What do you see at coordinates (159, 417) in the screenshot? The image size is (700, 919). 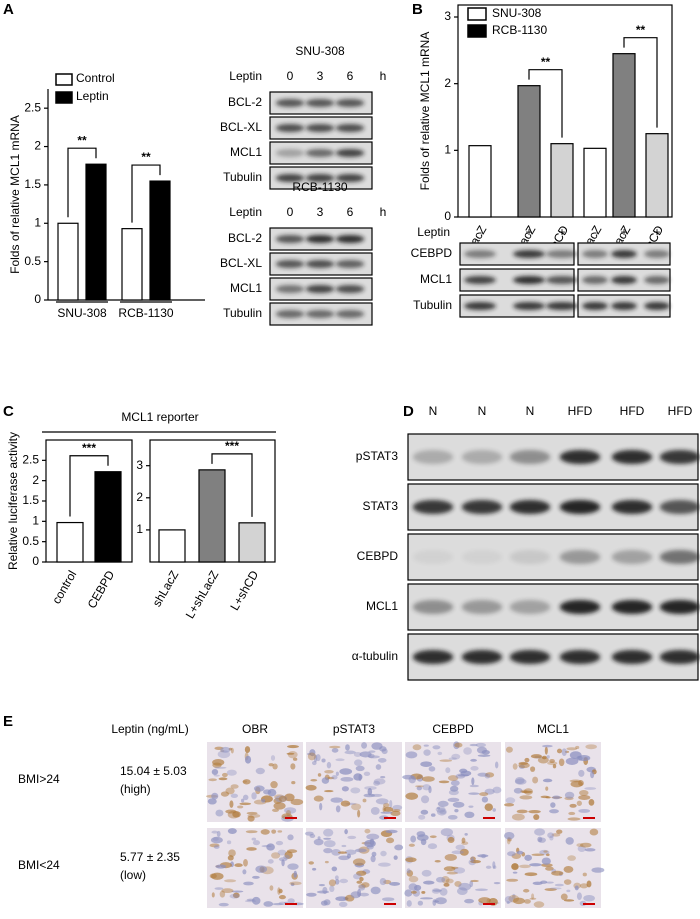 I see `chart-title: MCL1 reporter` at bounding box center [159, 417].